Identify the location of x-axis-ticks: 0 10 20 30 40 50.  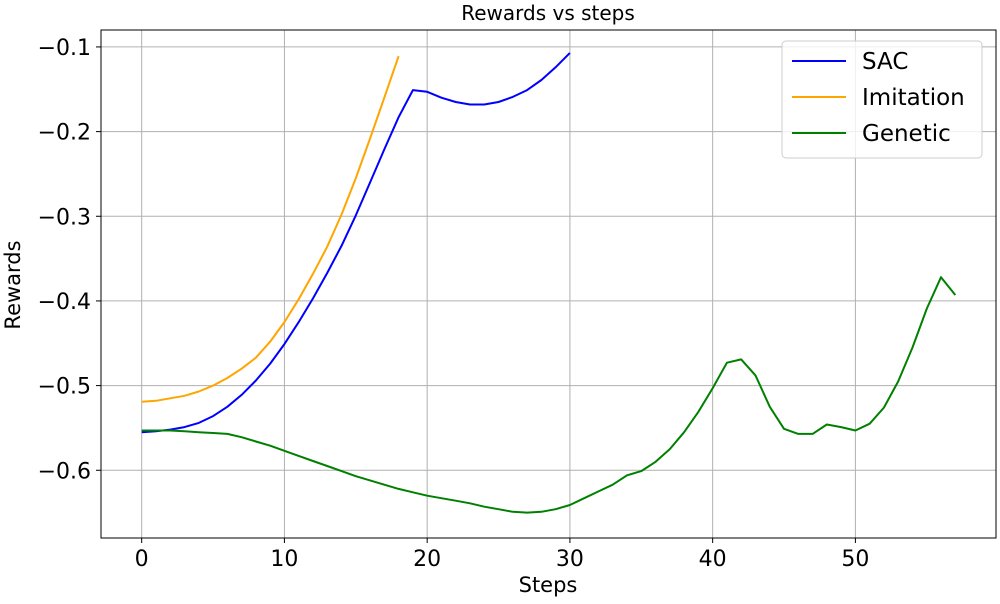
(502, 555).